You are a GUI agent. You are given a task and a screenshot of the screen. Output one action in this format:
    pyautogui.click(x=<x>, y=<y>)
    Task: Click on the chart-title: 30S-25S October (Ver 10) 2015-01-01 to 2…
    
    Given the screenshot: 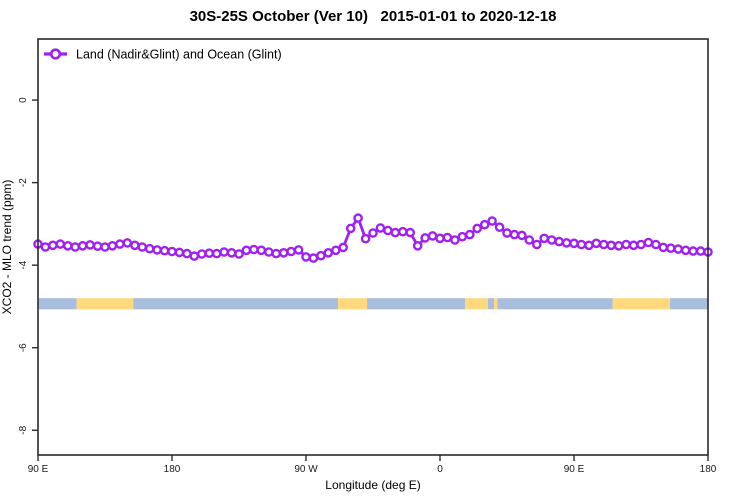 What is the action you would take?
    pyautogui.click(x=373, y=16)
    